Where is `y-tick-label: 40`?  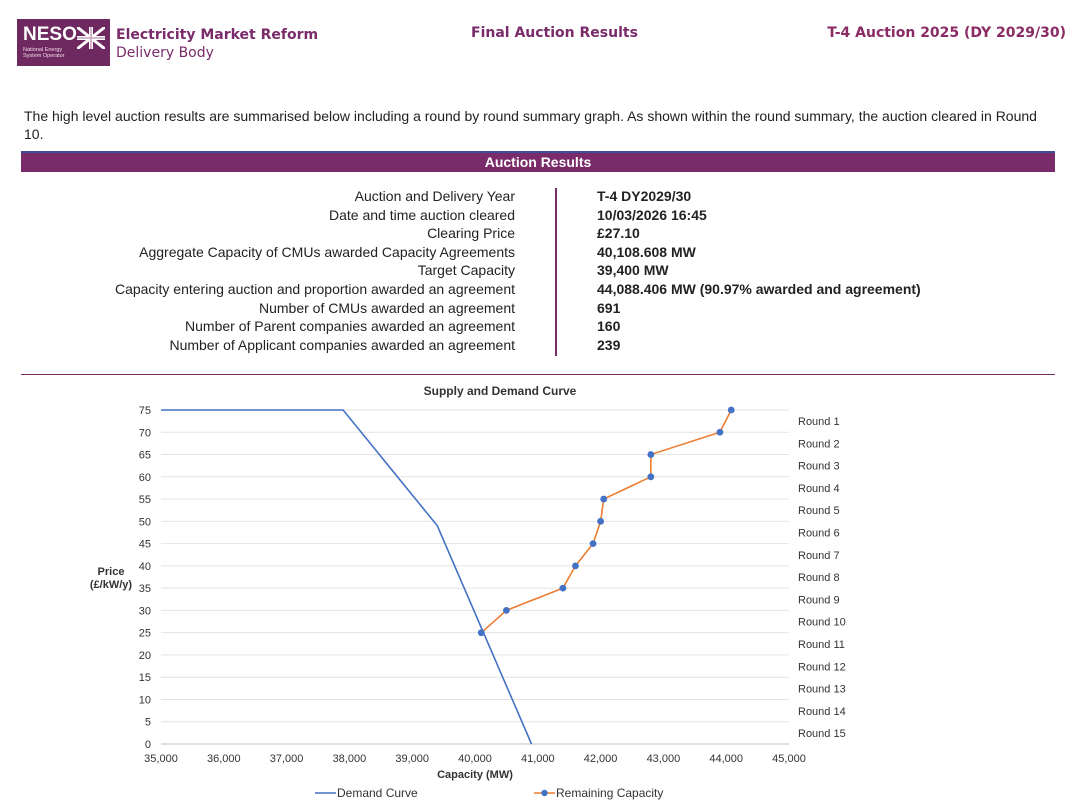 y-tick-label: 40 is located at coordinates (145, 567).